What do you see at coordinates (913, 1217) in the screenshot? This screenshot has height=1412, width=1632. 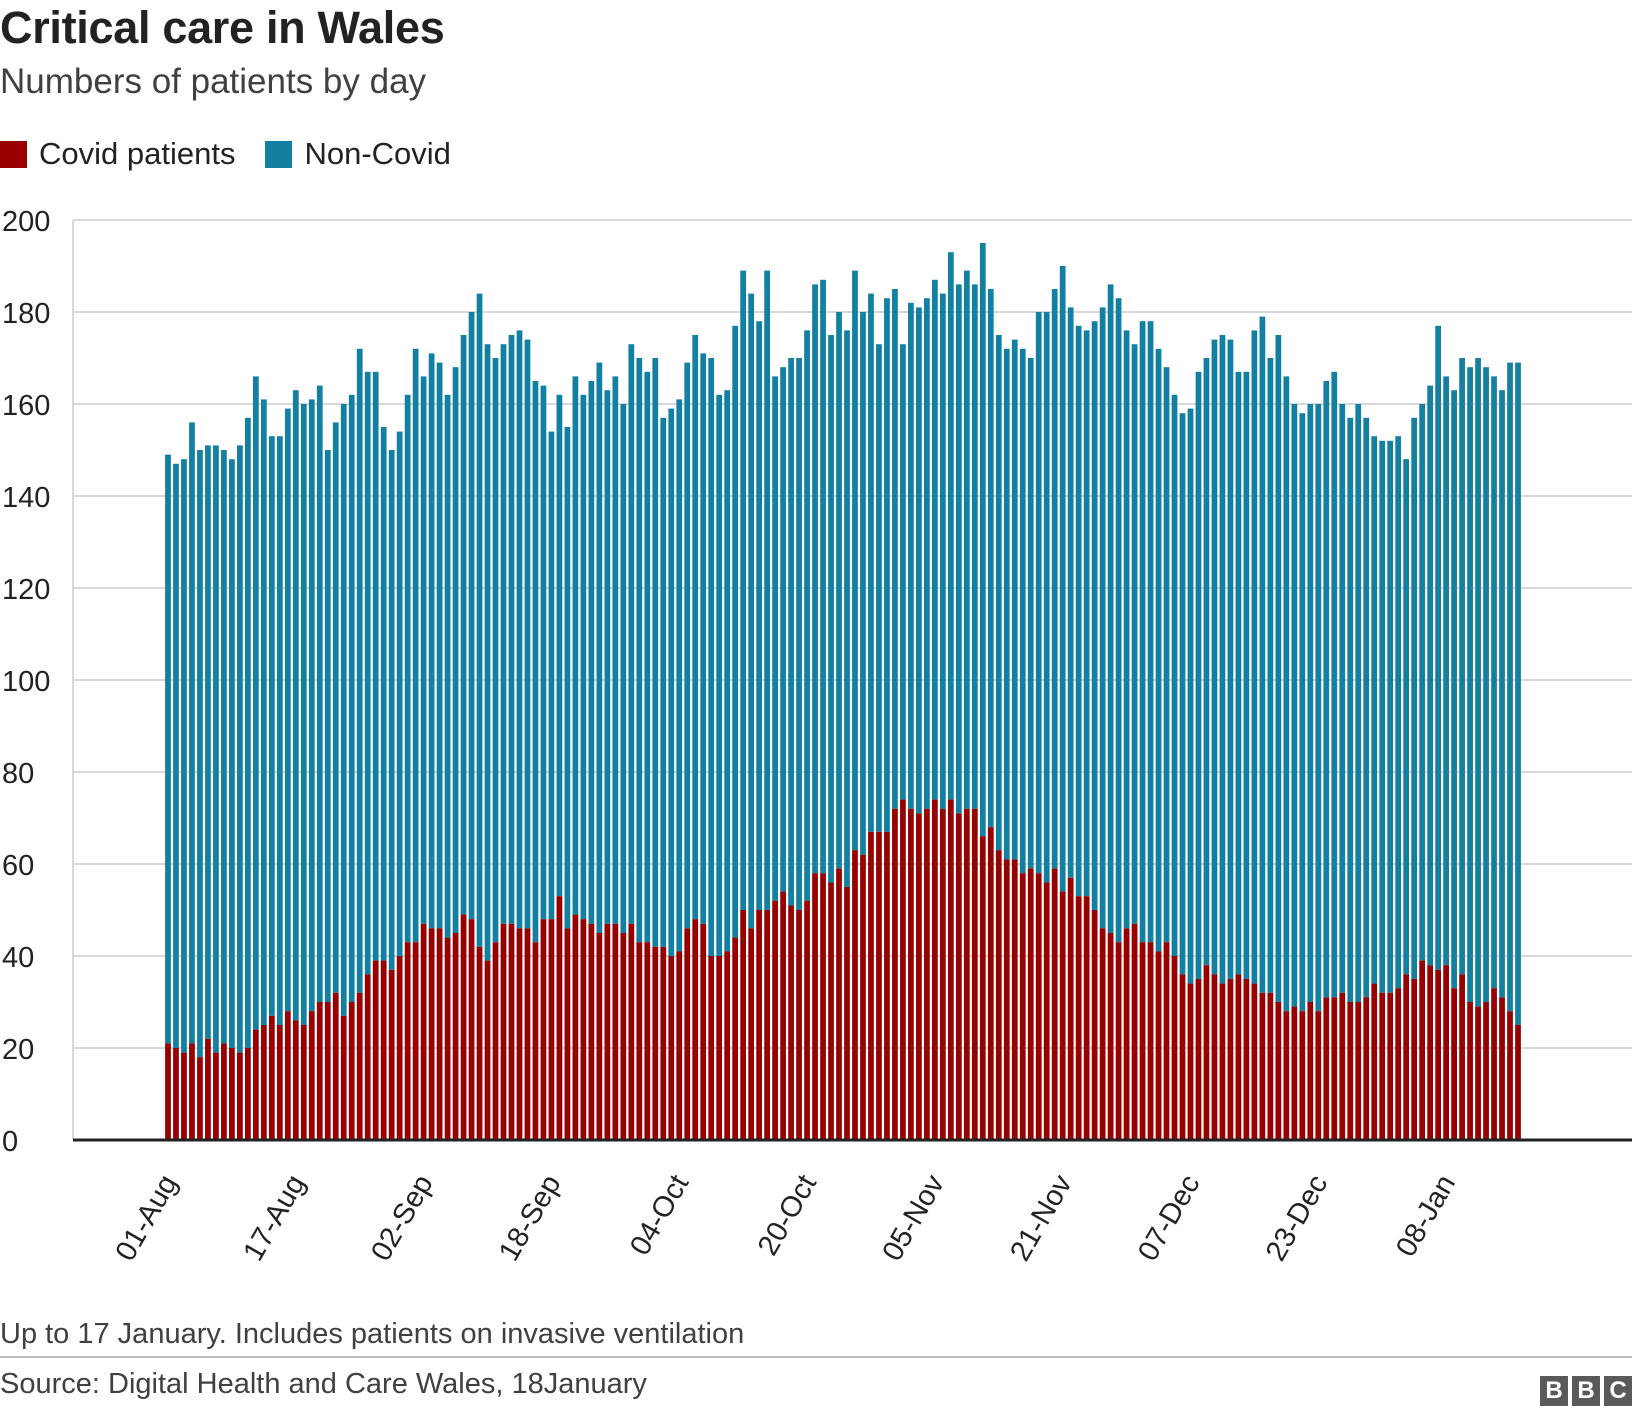 I see `x-tick-label-6: 05-Nov` at bounding box center [913, 1217].